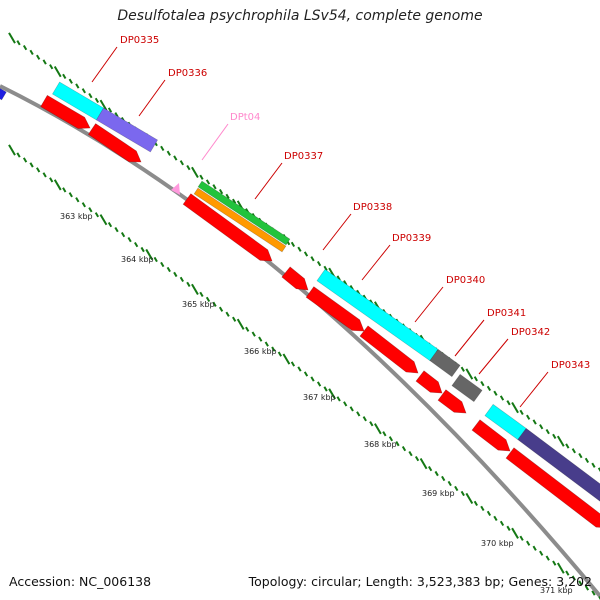 The width and height of the screenshot is (600, 600). I want to click on gene-label: DP0339, so click(411, 238).